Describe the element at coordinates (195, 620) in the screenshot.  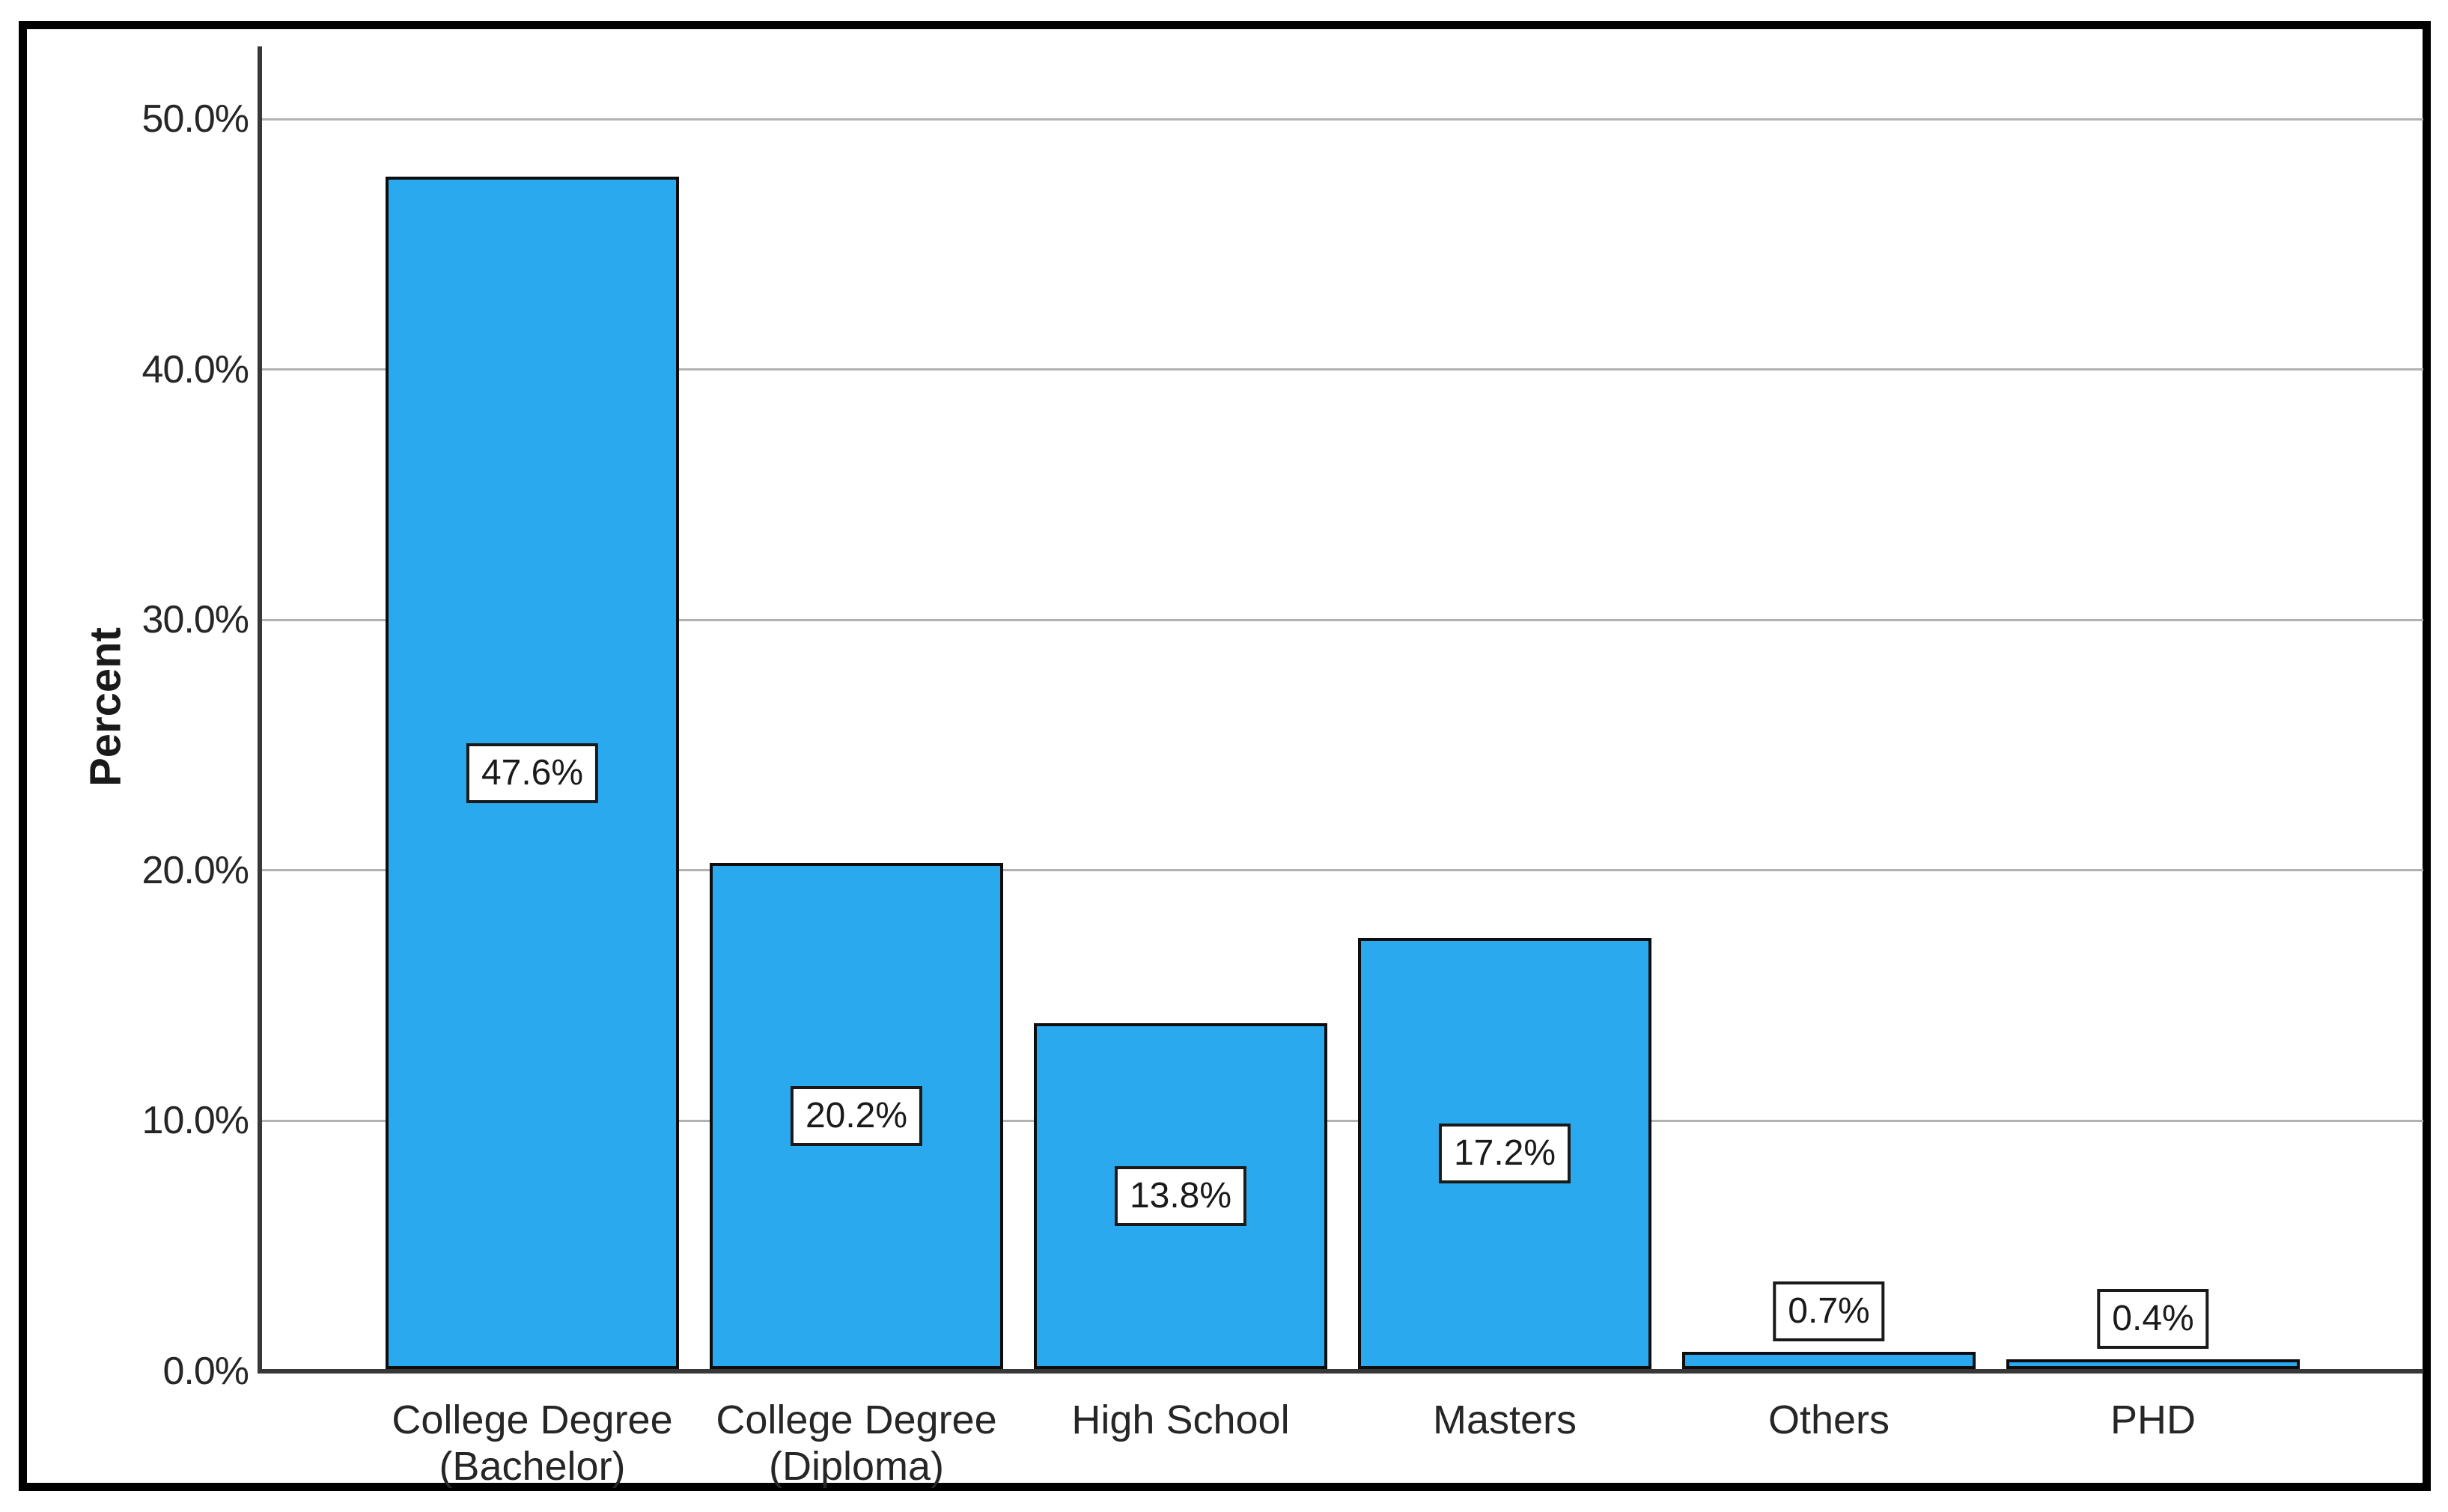
I see `y-tick-label: 30.0%` at that location.